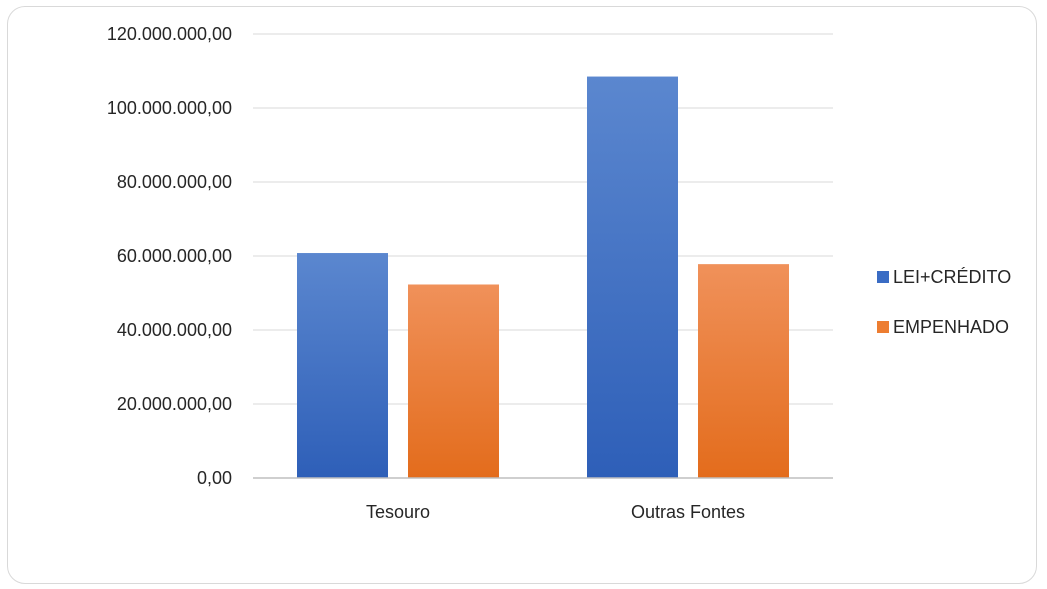 Image resolution: width=1047 pixels, height=589 pixels. What do you see at coordinates (214, 478) in the screenshot?
I see `y-tick-label: 0,00` at bounding box center [214, 478].